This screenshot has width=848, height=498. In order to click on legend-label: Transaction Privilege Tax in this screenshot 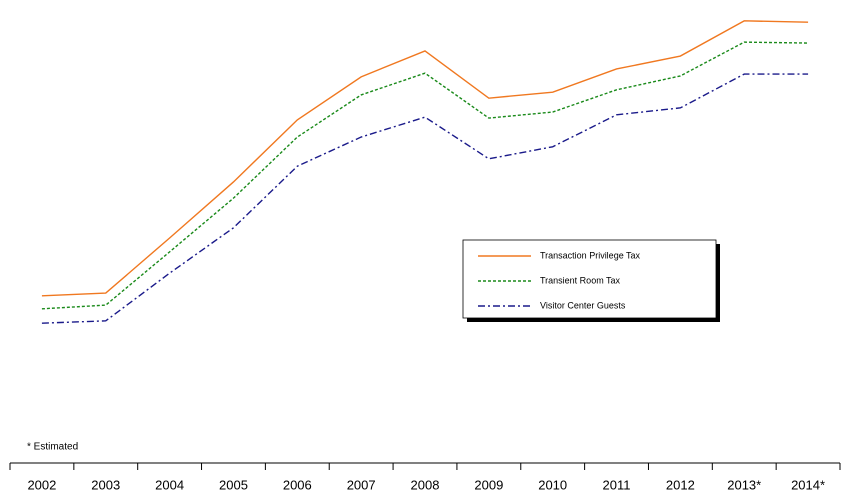, I will do `click(590, 255)`.